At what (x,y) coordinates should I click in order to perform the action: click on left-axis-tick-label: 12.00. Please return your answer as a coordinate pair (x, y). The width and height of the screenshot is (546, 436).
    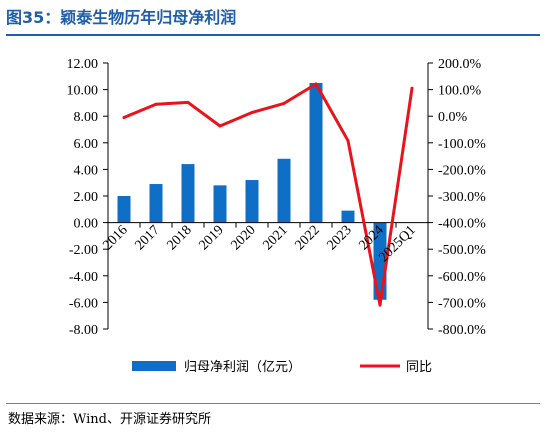
    Looking at the image, I should click on (83, 64).